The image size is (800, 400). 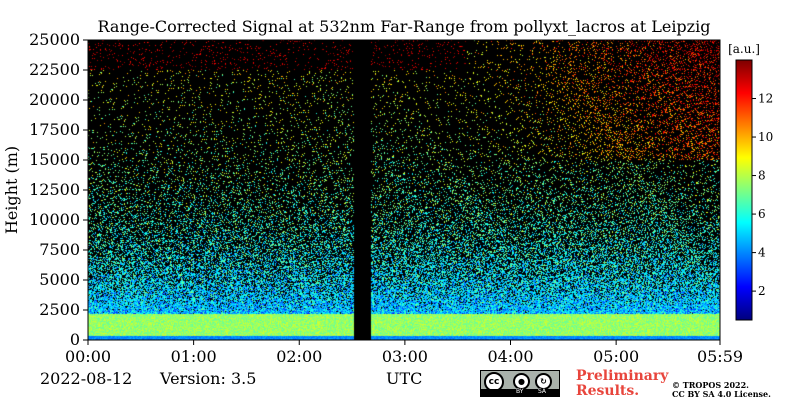 What do you see at coordinates (88, 356) in the screenshot?
I see `x-tick-label: 00:00` at bounding box center [88, 356].